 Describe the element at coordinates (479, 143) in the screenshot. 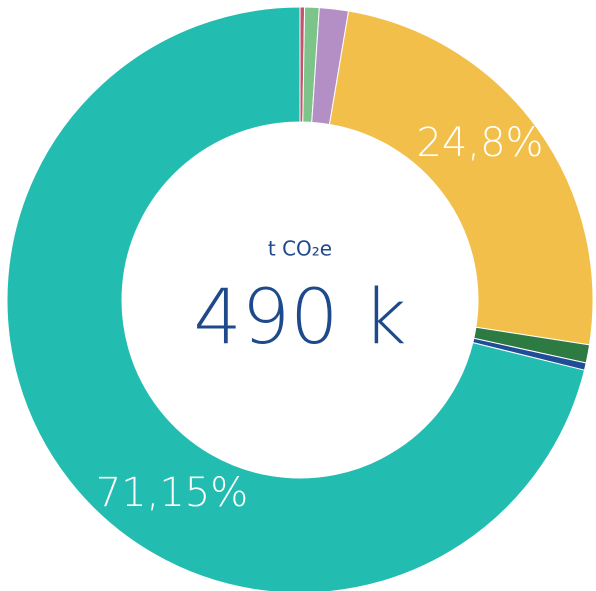

I see `value-label: 24,8%` at that location.